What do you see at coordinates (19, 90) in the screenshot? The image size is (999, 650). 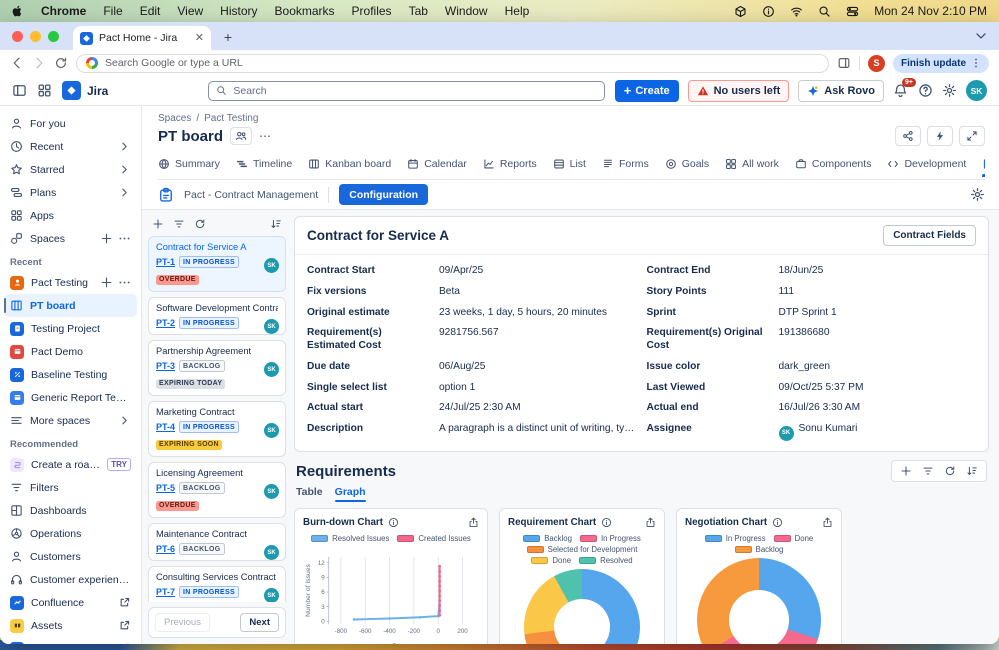 I see `sidebar-toggle-icon` at bounding box center [19, 90].